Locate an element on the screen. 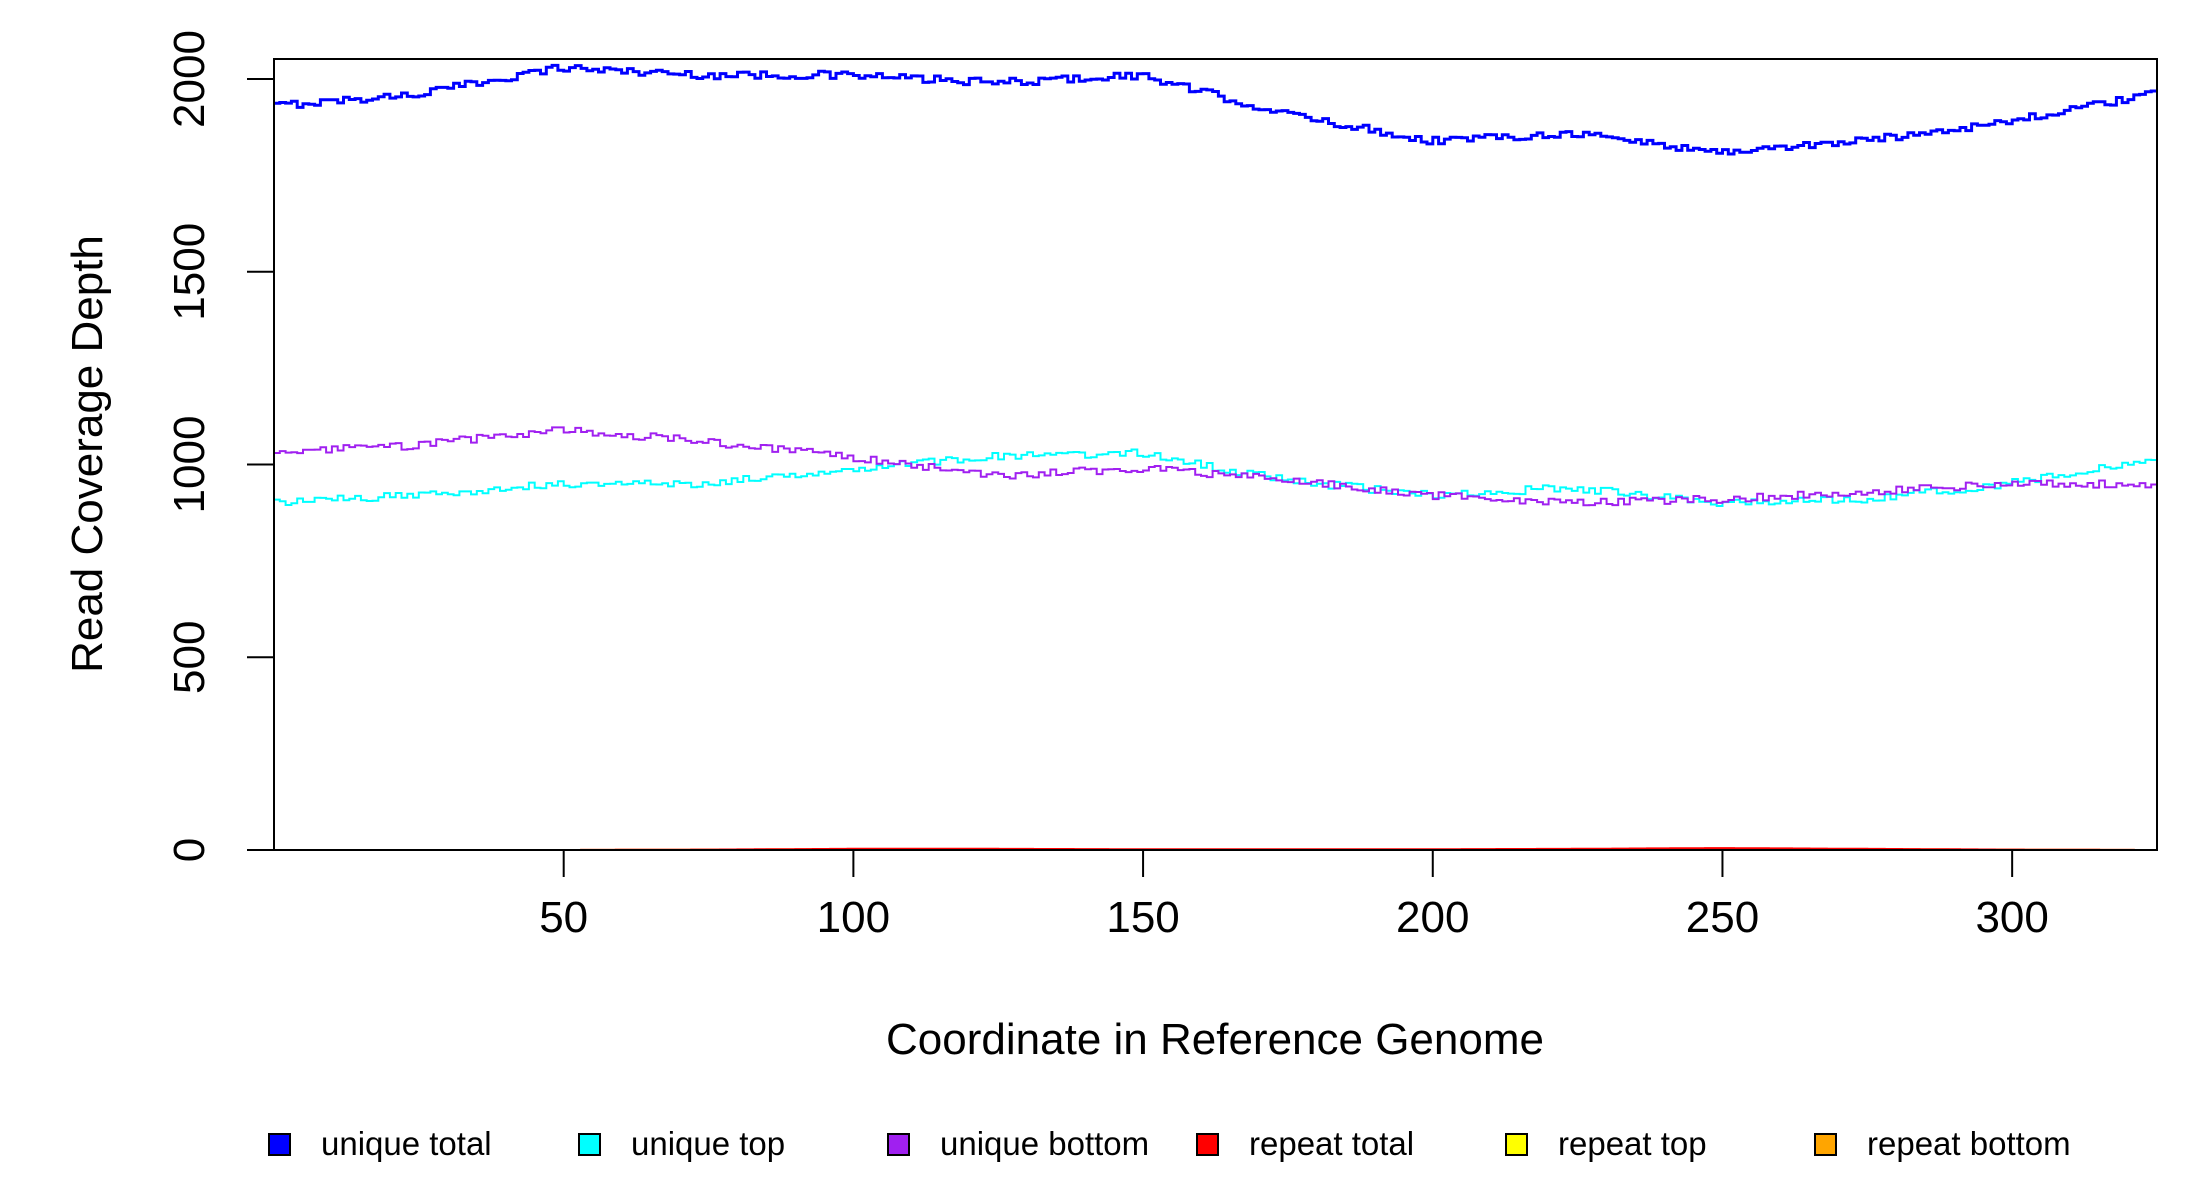  x-tick-label: 50 is located at coordinates (563, 917).